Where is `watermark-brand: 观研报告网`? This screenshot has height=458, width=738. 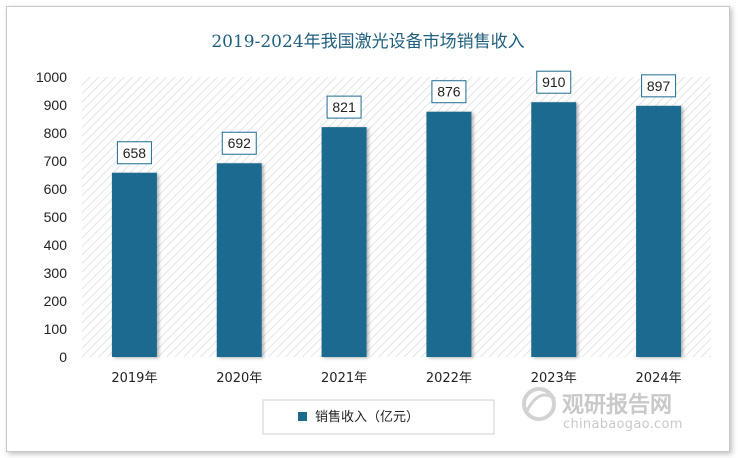 watermark-brand: 观研报告网 is located at coordinates (617, 405).